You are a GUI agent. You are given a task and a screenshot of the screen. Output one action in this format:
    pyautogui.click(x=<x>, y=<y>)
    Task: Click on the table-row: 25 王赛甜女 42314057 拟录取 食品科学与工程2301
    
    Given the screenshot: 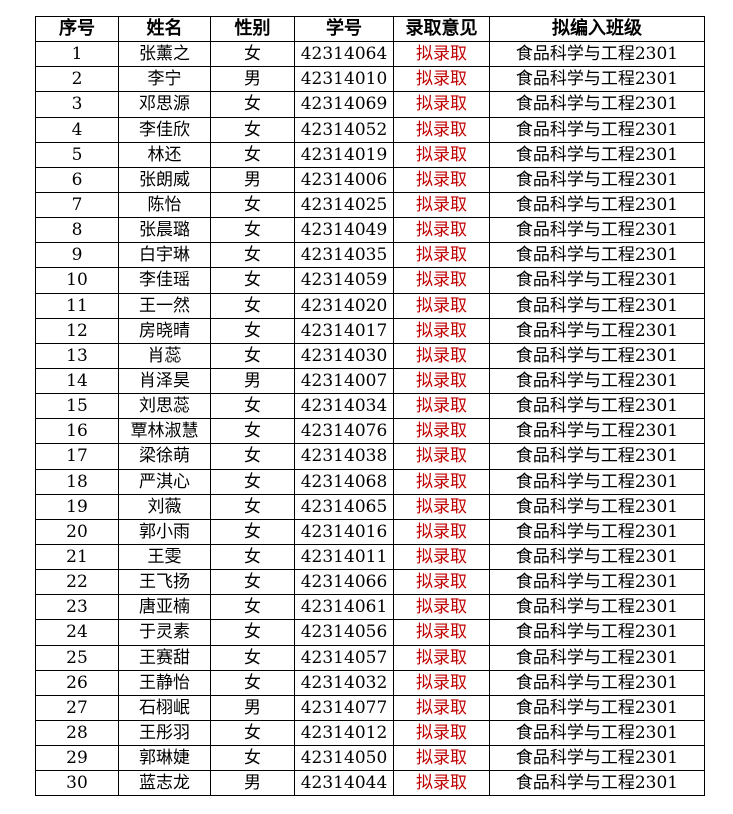 What is the action you would take?
    pyautogui.click(x=370, y=657)
    